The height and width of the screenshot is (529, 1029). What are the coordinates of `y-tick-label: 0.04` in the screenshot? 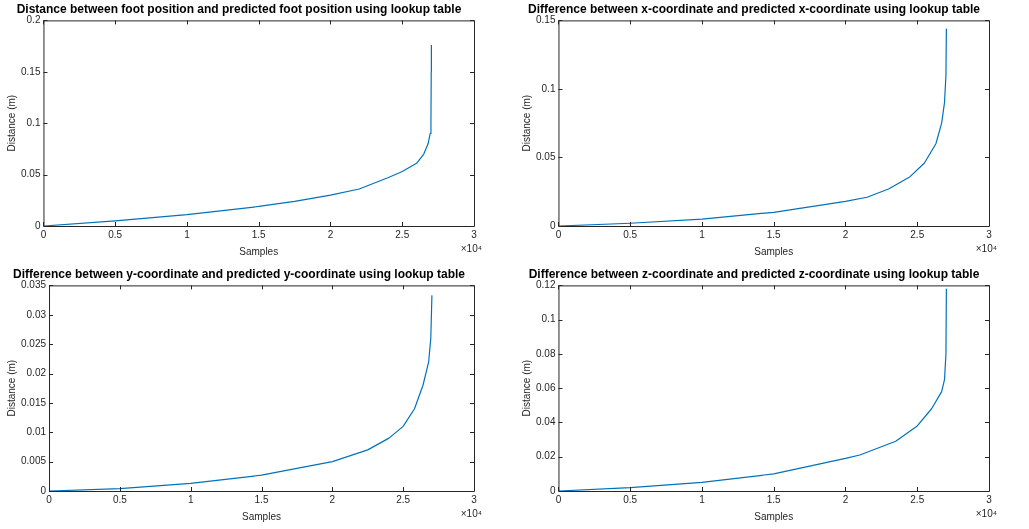 It's located at (545, 422).